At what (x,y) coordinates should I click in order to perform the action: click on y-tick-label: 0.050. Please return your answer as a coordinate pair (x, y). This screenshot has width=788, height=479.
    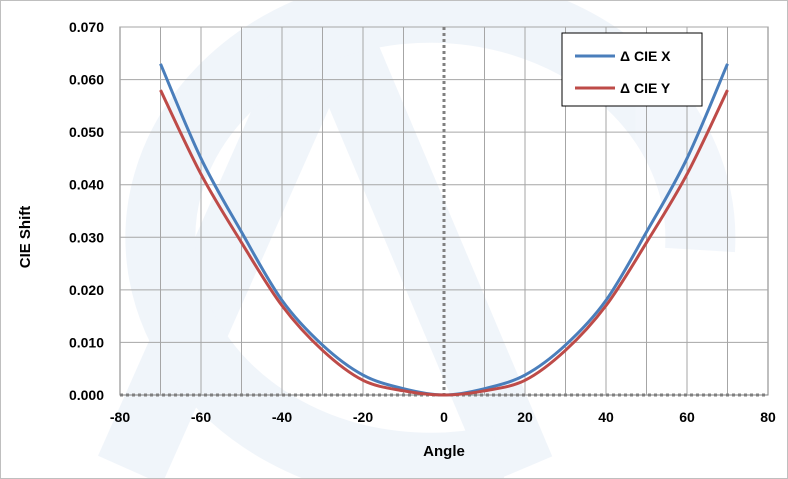
    Looking at the image, I should click on (86, 132).